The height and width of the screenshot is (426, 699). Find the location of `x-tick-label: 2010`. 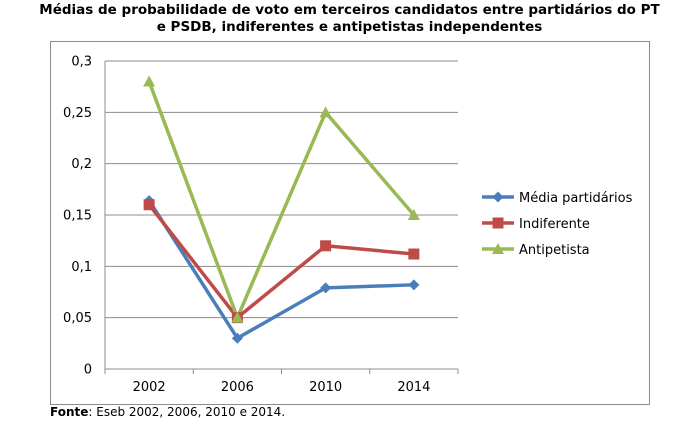

x-tick-label: 2010 is located at coordinates (325, 387).